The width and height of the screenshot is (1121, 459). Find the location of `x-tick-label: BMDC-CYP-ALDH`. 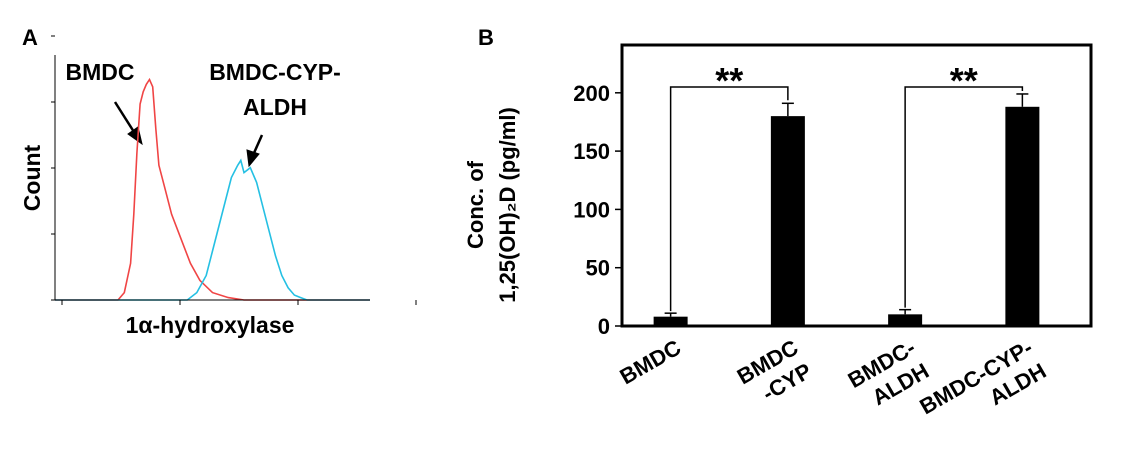

x-tick-label: BMDC-CYP-ALDH is located at coordinates (982, 389).